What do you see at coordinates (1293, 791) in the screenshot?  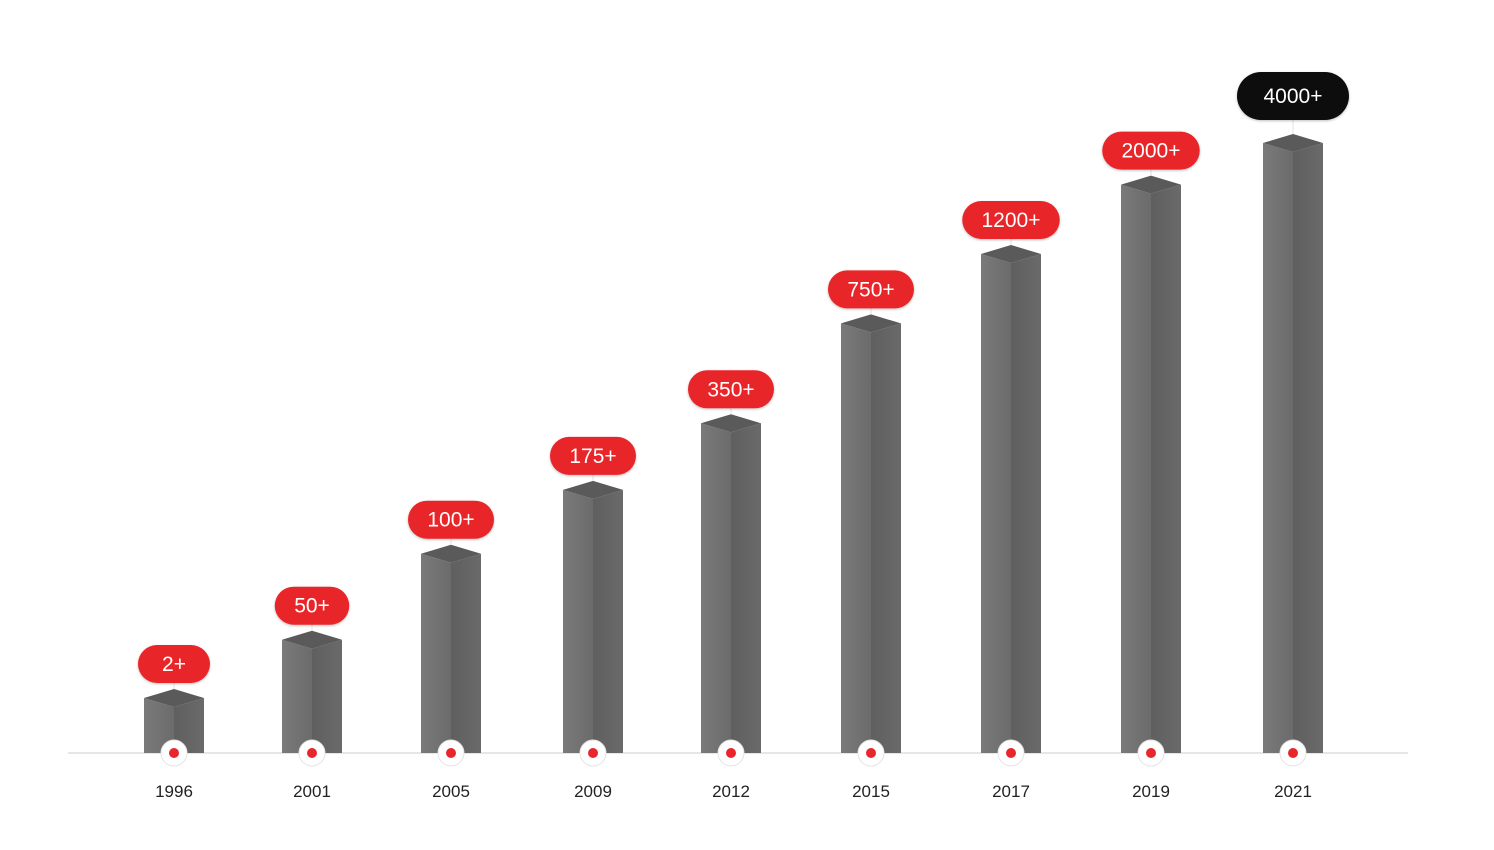 I see `year-tick-label: 2021` at bounding box center [1293, 791].